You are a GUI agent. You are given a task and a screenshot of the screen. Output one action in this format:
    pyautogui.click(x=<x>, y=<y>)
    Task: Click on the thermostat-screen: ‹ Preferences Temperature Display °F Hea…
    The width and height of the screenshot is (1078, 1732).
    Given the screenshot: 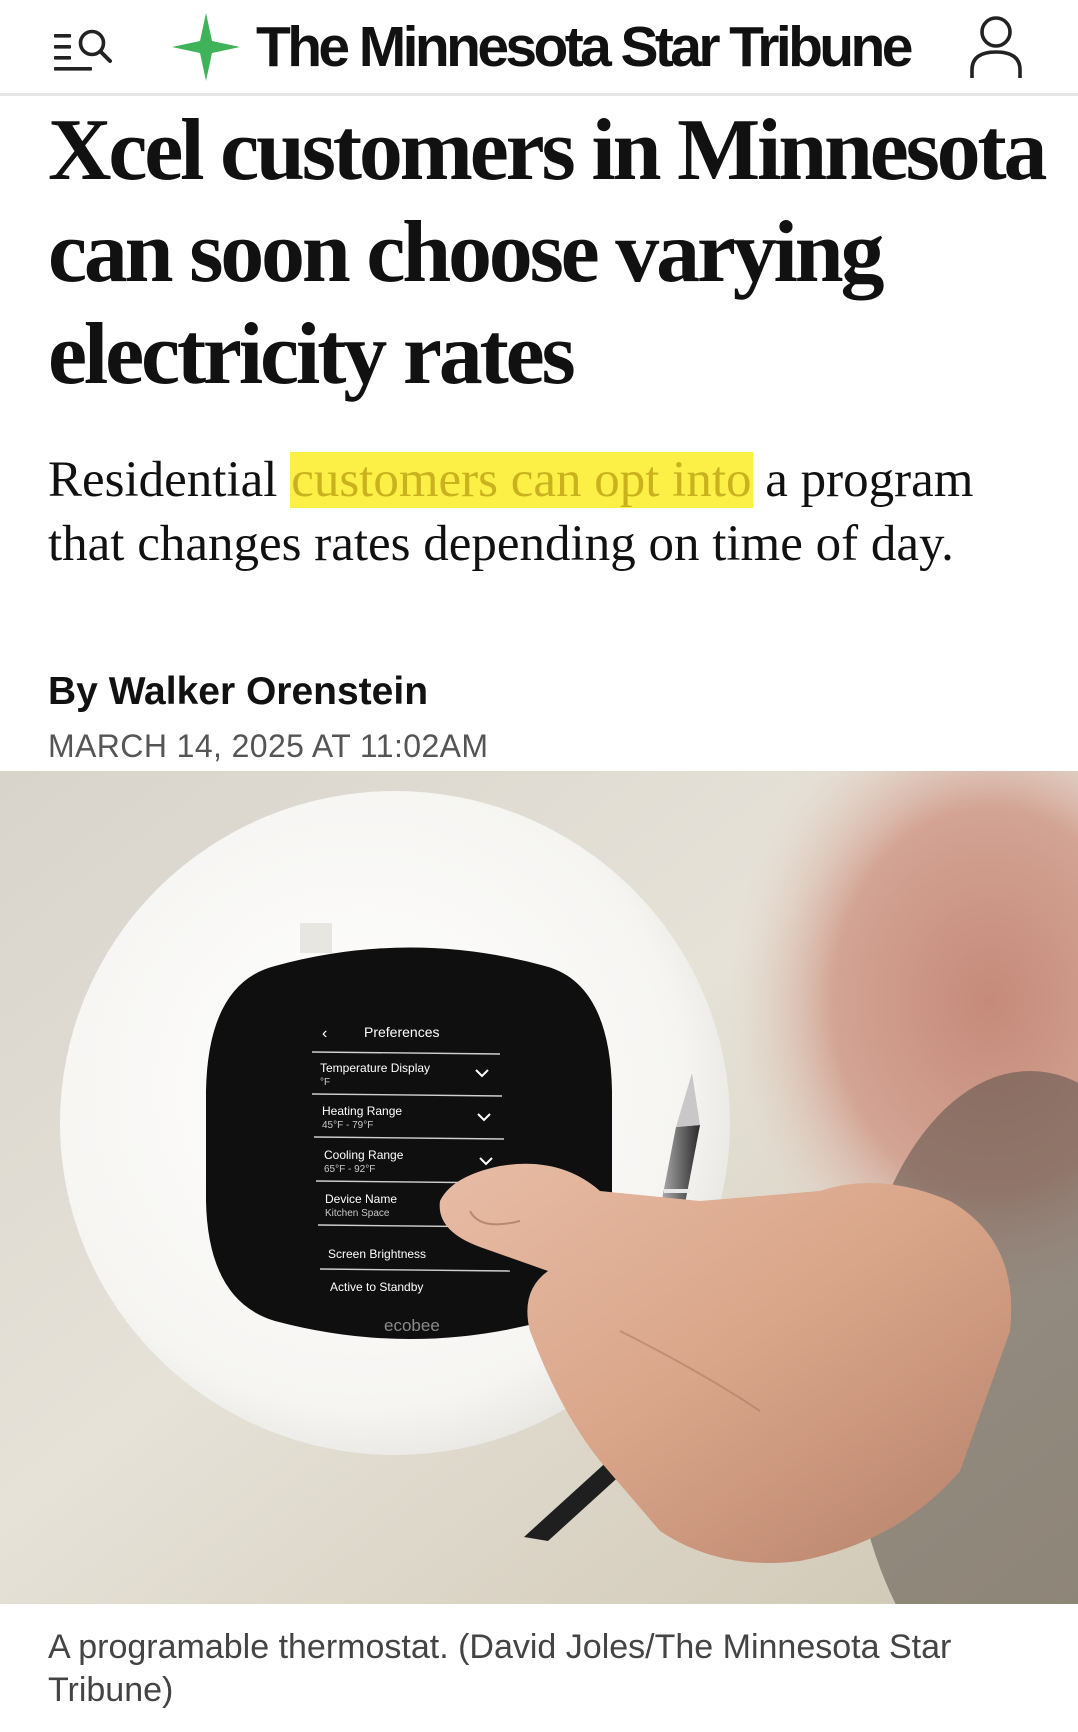 What is the action you would take?
    pyautogui.click(x=411, y=1179)
    